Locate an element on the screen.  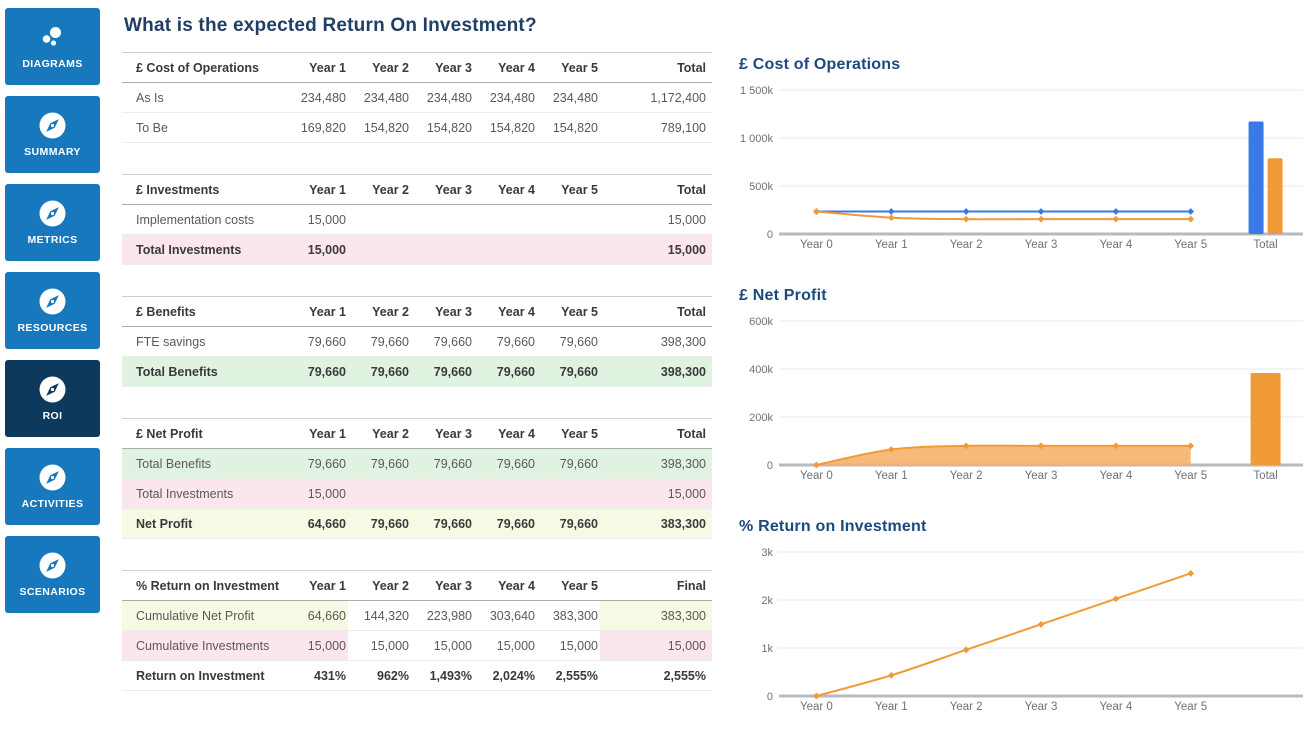
table-row: Implementation costs 15,000 15,000 is located at coordinates (417, 220).